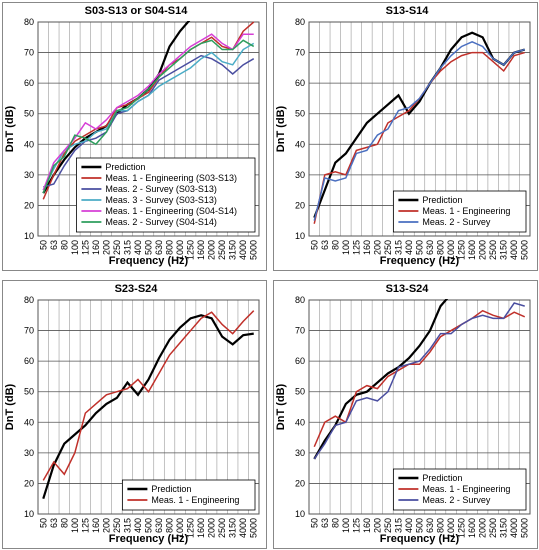 This screenshot has height=550, width=539. I want to click on chart-title: S13-S24, so click(408, 289).